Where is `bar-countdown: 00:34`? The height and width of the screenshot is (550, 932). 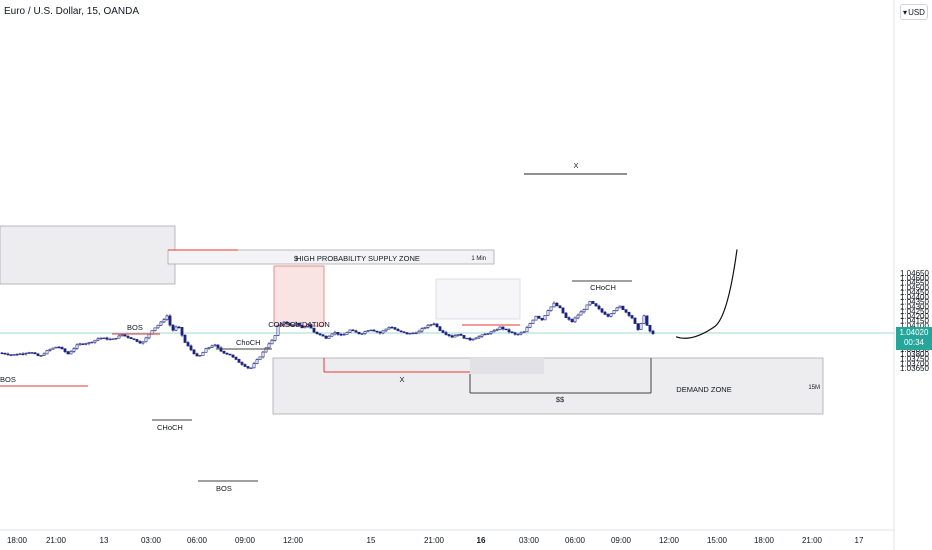 bar-countdown: 00:34 is located at coordinates (914, 342).